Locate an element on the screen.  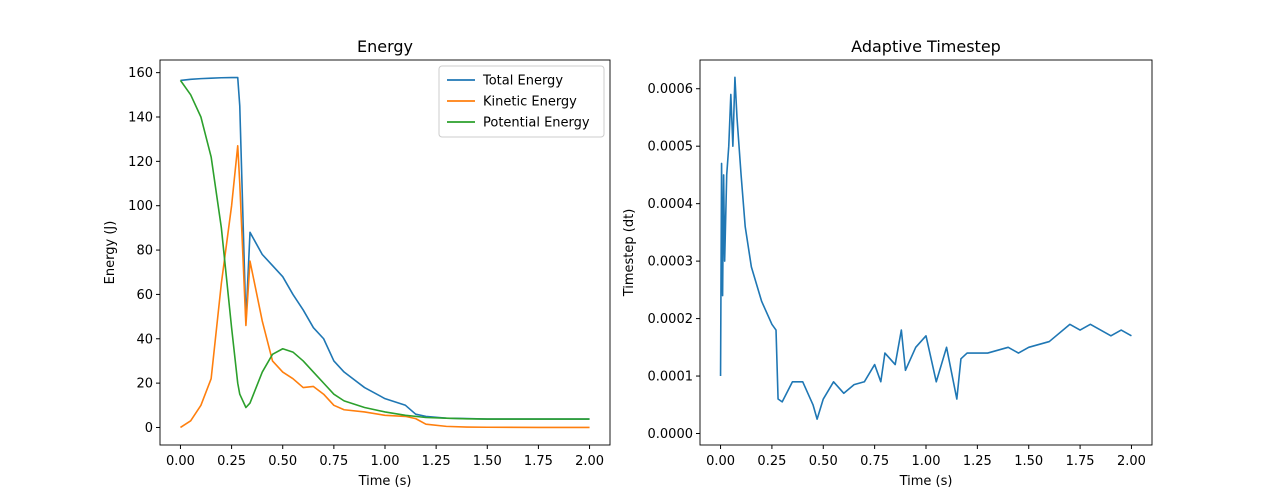
y-tick-label: 0.0002 is located at coordinates (671, 319).